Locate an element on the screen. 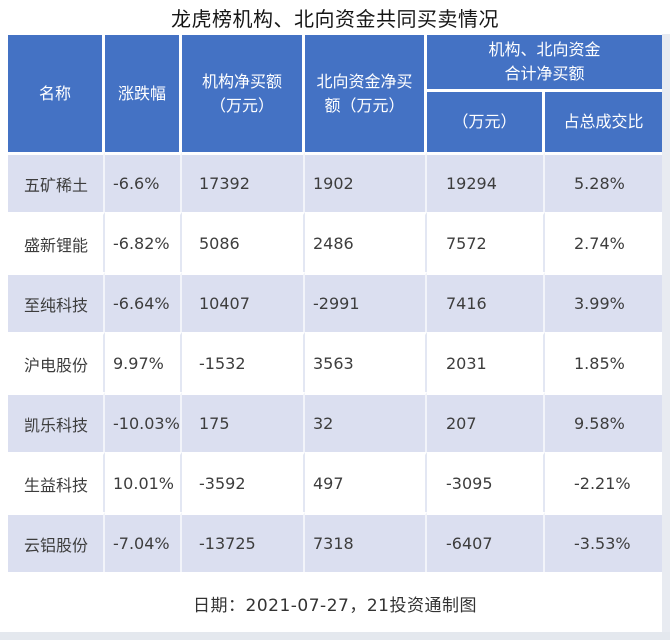  header-group-combined-net-buy: 机构、北向资金 合计净买额 is located at coordinates (545, 63).